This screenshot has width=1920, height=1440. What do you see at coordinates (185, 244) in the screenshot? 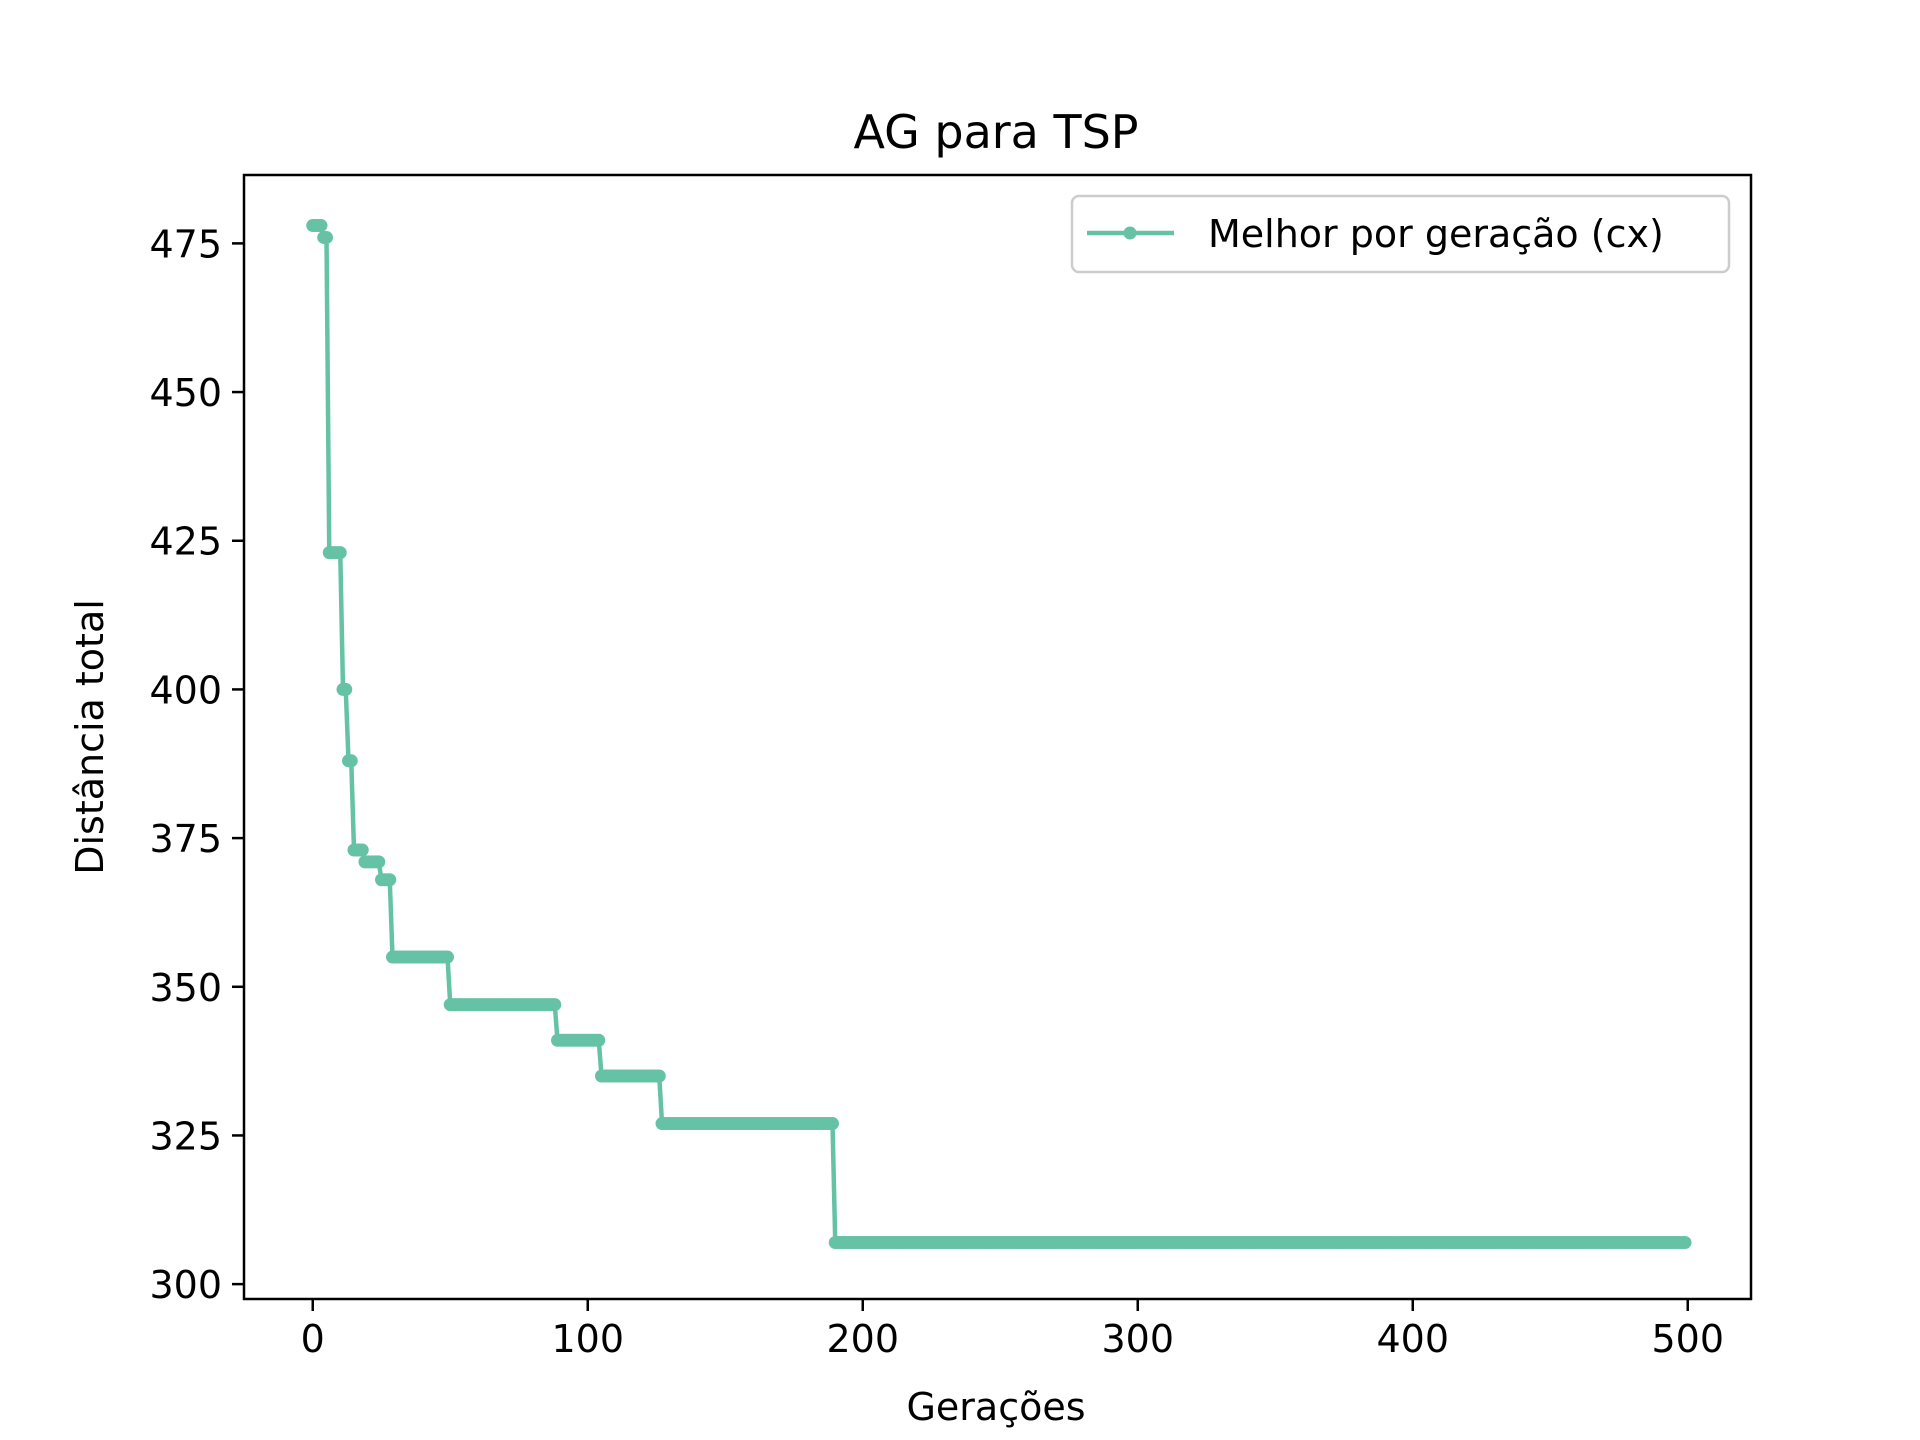
I see `y-tick-label: 475` at bounding box center [185, 244].